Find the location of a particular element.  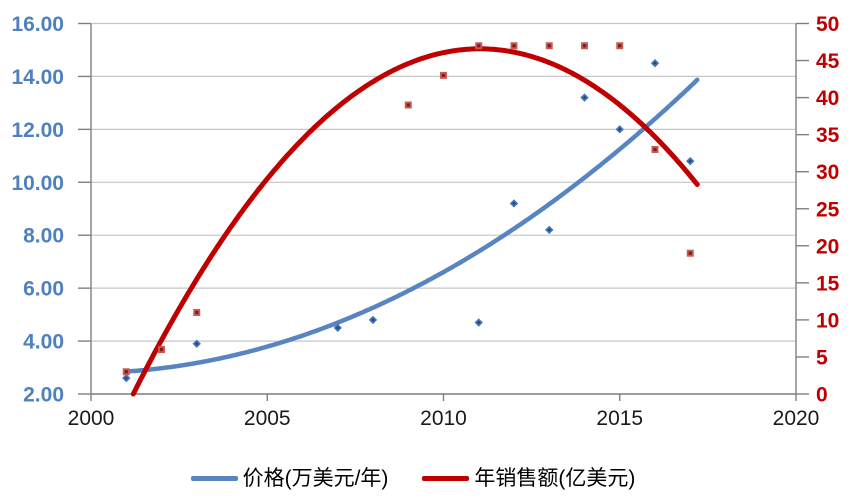

left-axis-tick-label: 2.00 is located at coordinates (43, 395).